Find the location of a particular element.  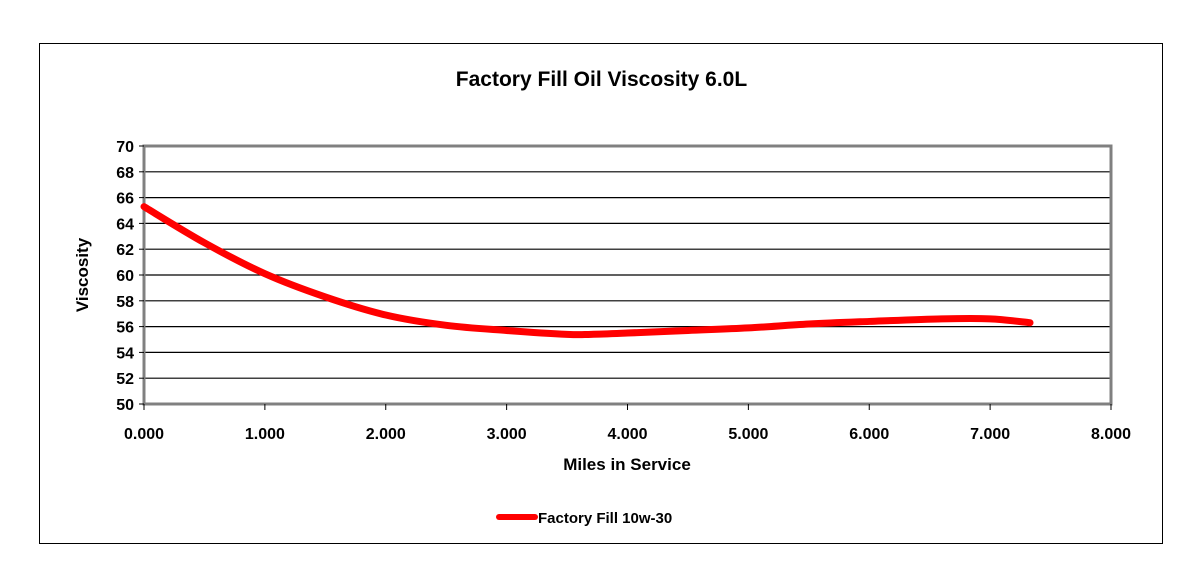

y-tick-label: 62 is located at coordinates (125, 250).